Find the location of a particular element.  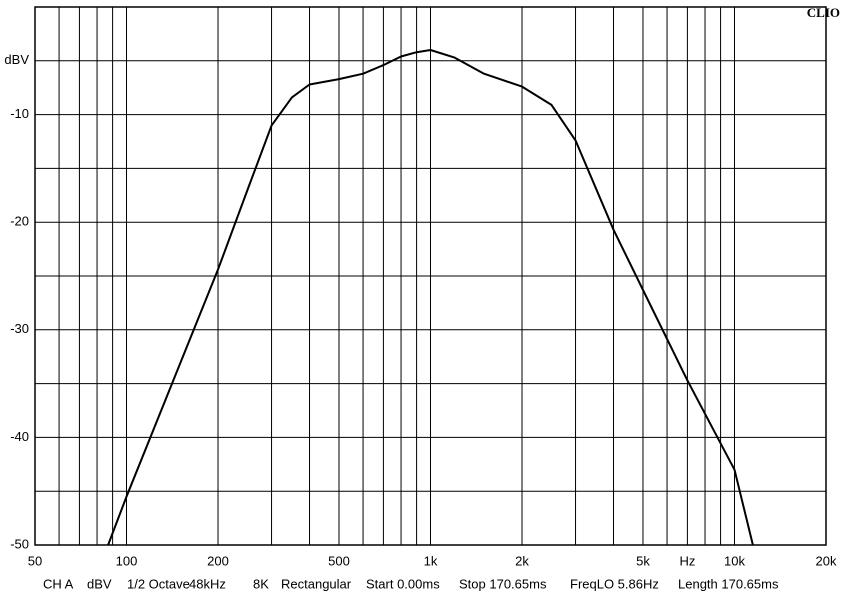

y-tick-label: -20 is located at coordinates (19, 221).